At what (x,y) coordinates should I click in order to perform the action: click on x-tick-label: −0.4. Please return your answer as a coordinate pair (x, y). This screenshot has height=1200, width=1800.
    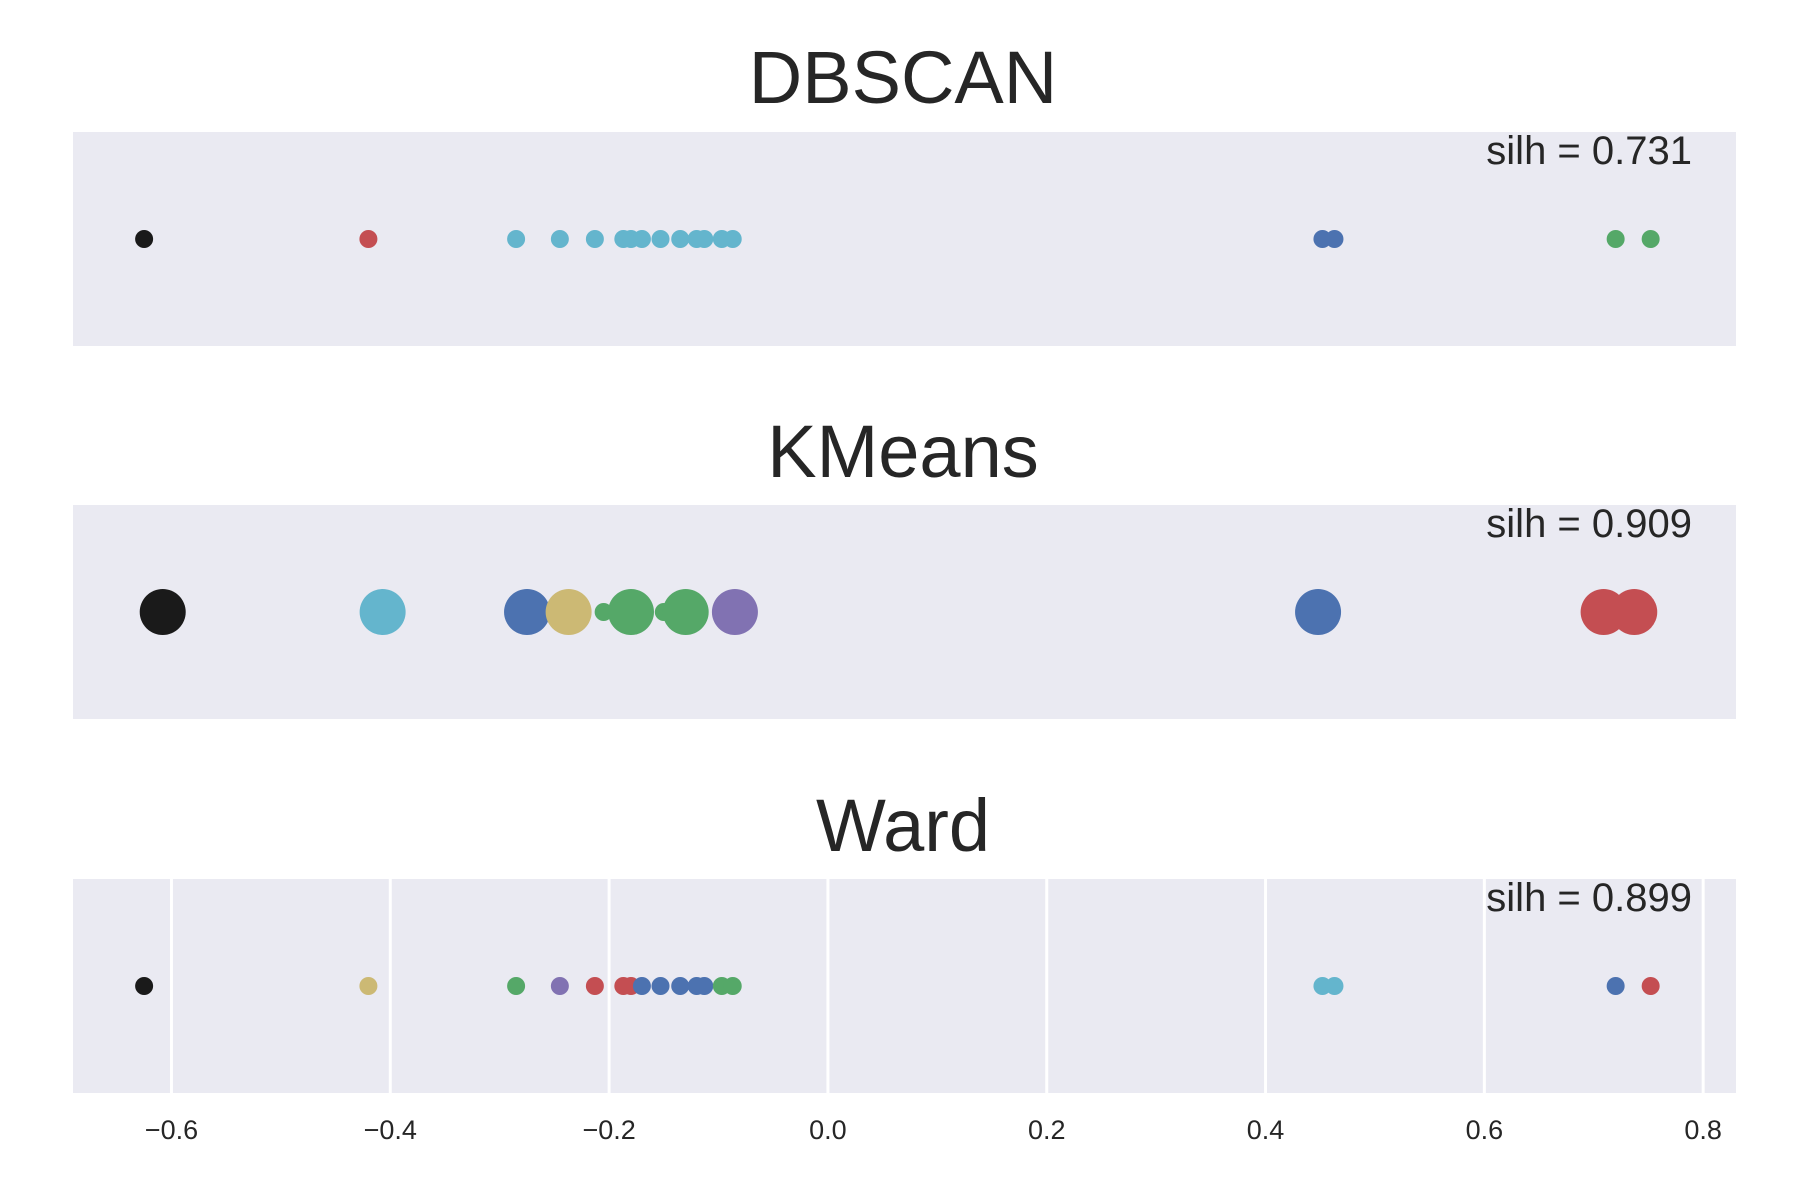
    Looking at the image, I should click on (390, 1130).